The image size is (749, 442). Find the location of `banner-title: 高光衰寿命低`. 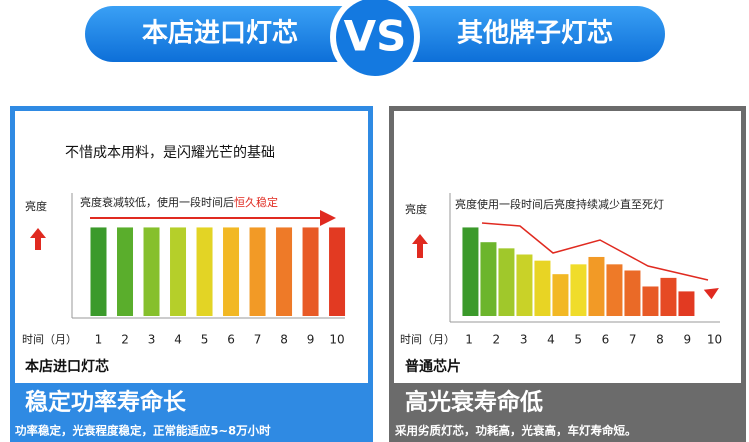

banner-title: 高光衰寿命低 is located at coordinates (474, 402).